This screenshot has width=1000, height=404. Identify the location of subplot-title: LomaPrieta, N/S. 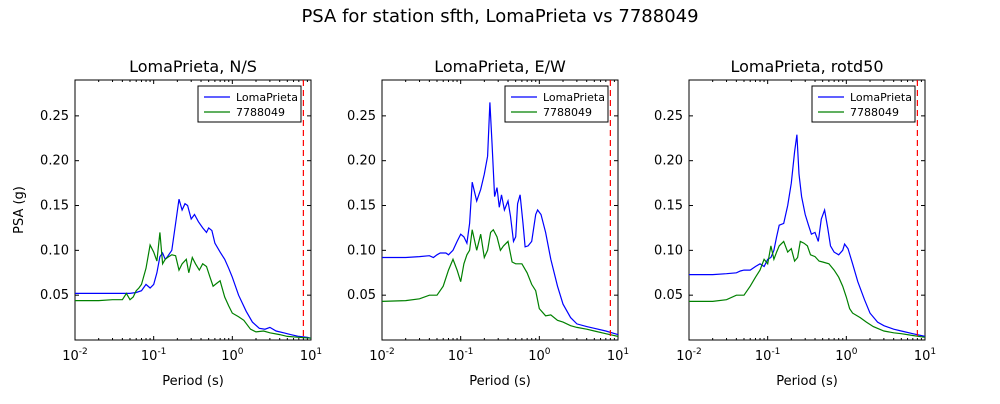
(193, 66).